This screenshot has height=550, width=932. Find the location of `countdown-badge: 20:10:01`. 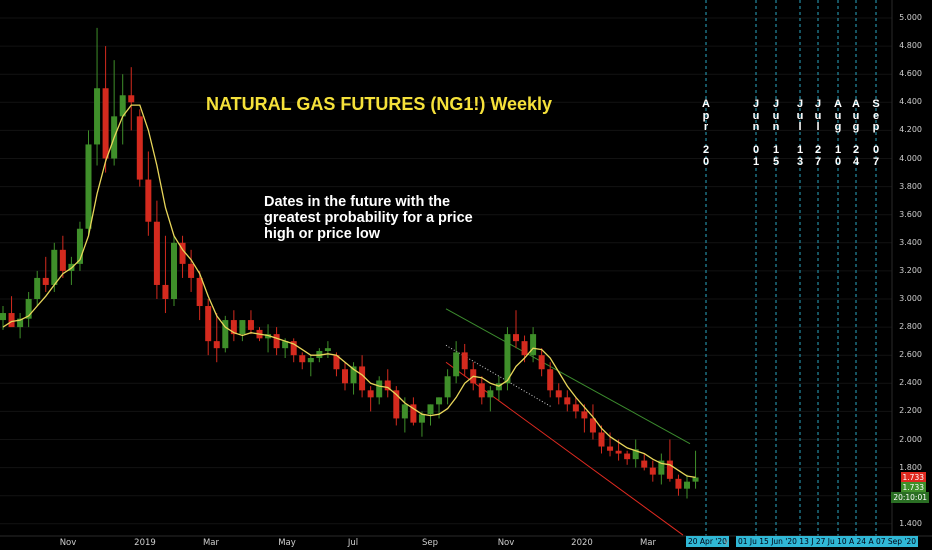

countdown-badge: 20:10:01 is located at coordinates (910, 497).